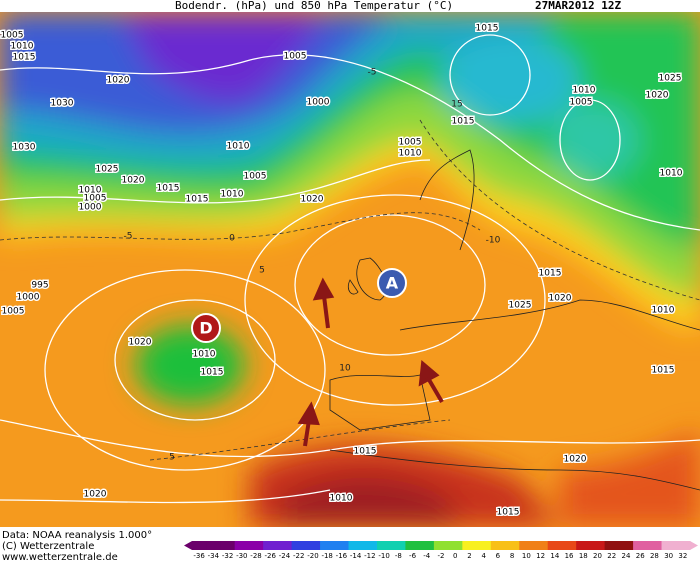 The image size is (700, 562). What do you see at coordinates (271, 556) in the screenshot?
I see `colorbar-label: -26` at bounding box center [271, 556].